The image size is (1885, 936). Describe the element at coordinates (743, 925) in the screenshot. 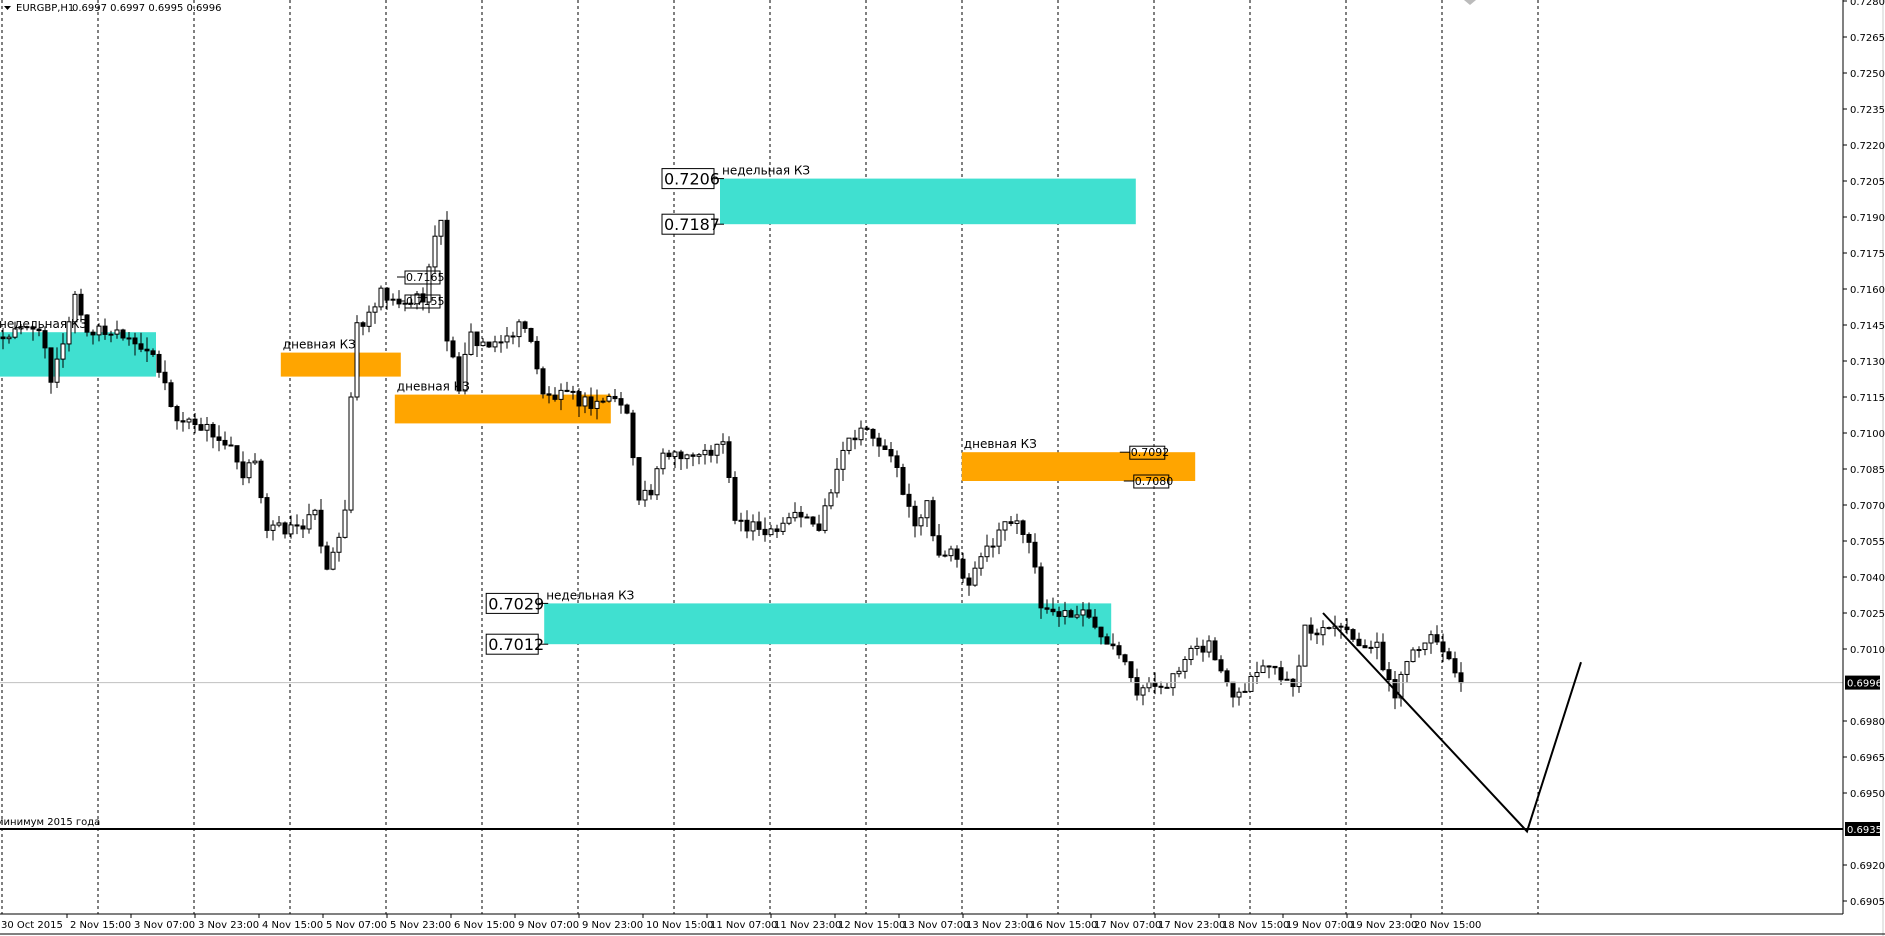

I see `time-tick-label: 11 Nov 07:00` at that location.